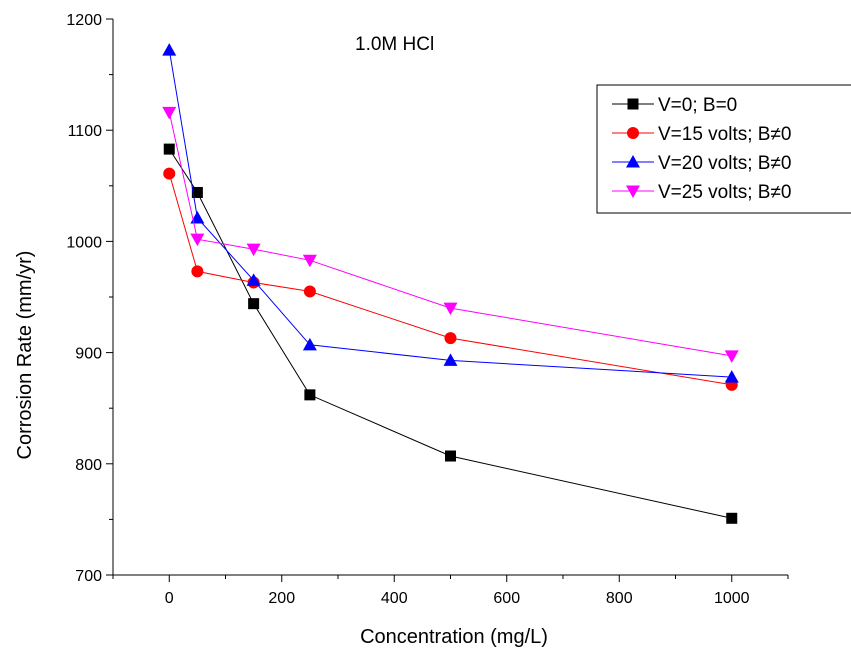 This screenshot has width=851, height=650. I want to click on legend-entry-2: V=15 volts; B≠0, so click(701, 134).